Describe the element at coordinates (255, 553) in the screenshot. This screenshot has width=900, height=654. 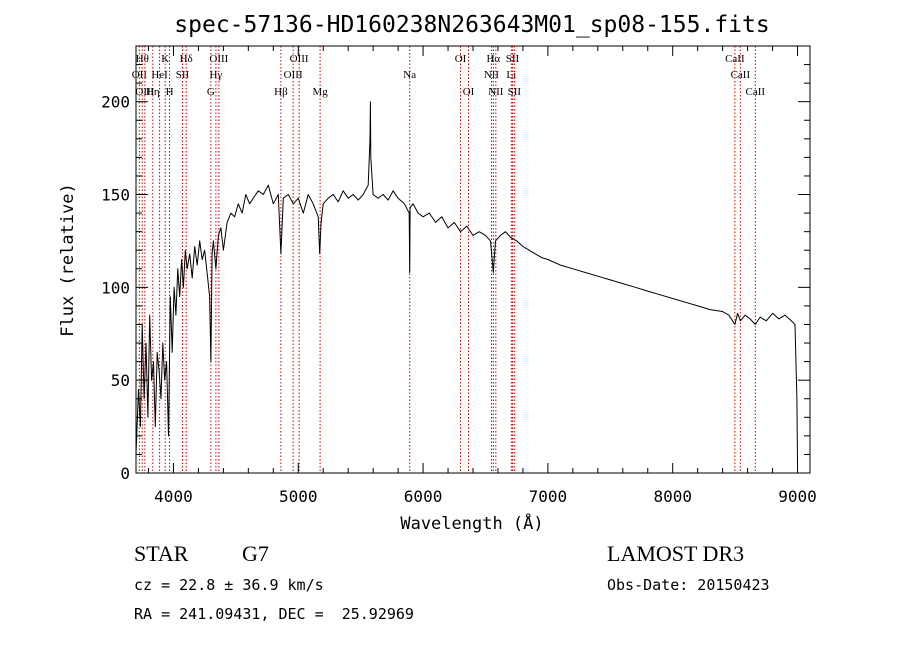
I see `subclass-label: G7` at that location.